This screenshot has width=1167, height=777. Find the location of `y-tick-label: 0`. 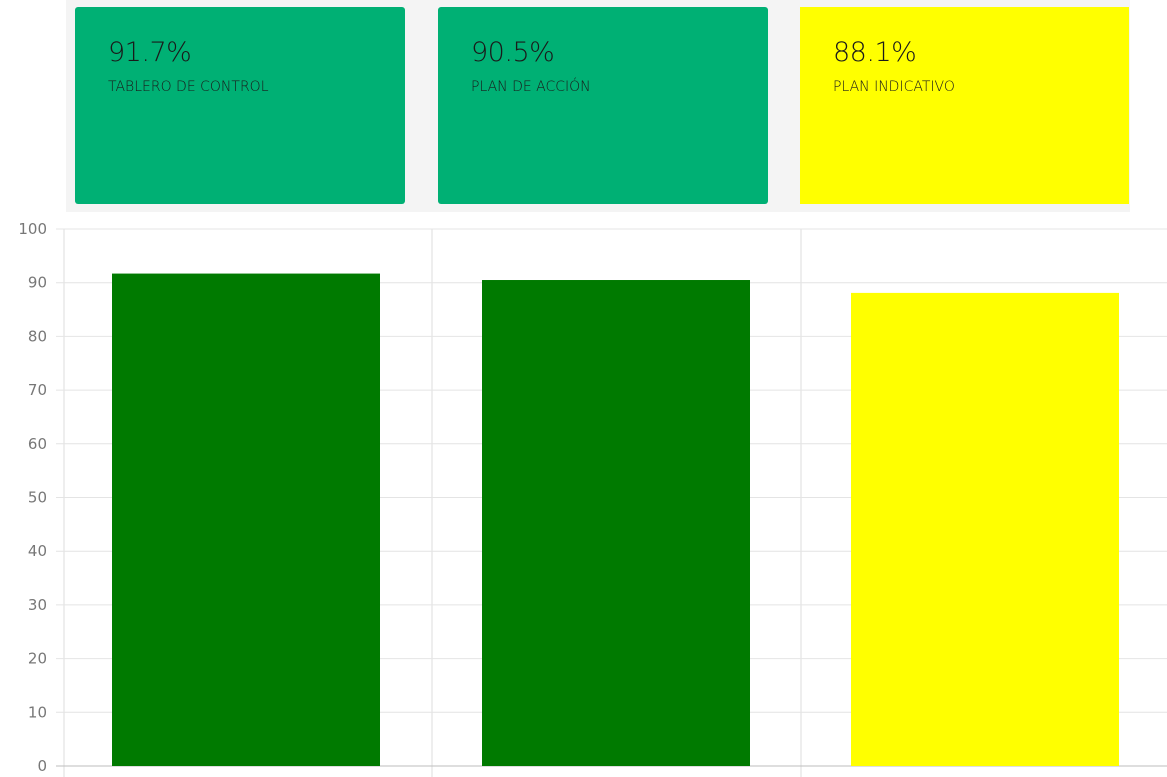

y-tick-label: 0 is located at coordinates (42, 766).